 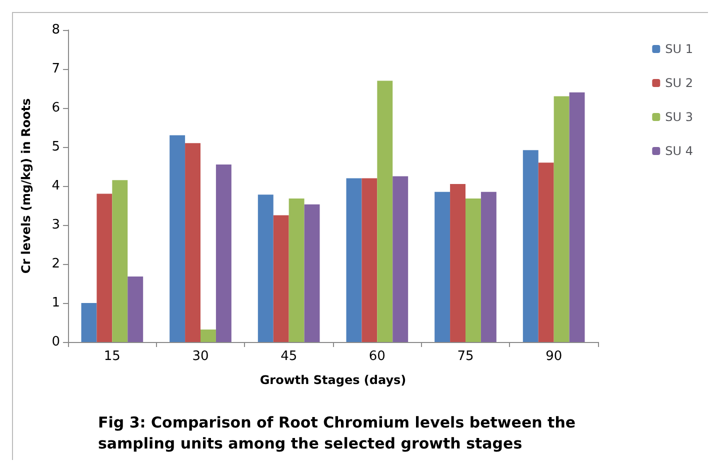 I want to click on x-tick-label: 90, so click(x=554, y=356).